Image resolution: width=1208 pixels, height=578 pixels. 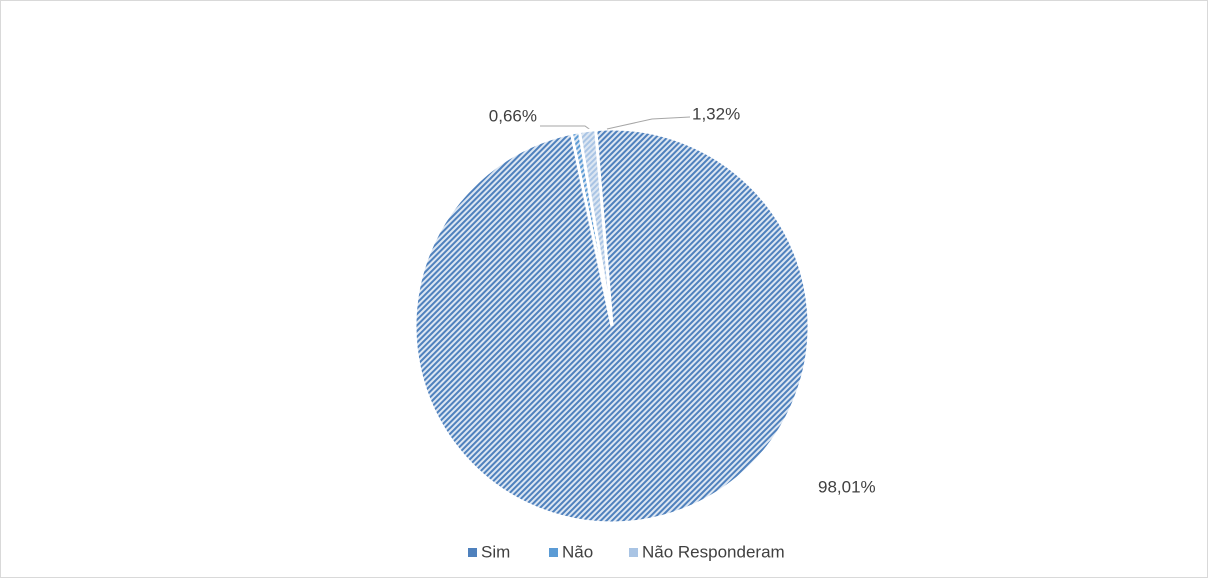 What do you see at coordinates (495, 551) in the screenshot?
I see `legend-label: Sim` at bounding box center [495, 551].